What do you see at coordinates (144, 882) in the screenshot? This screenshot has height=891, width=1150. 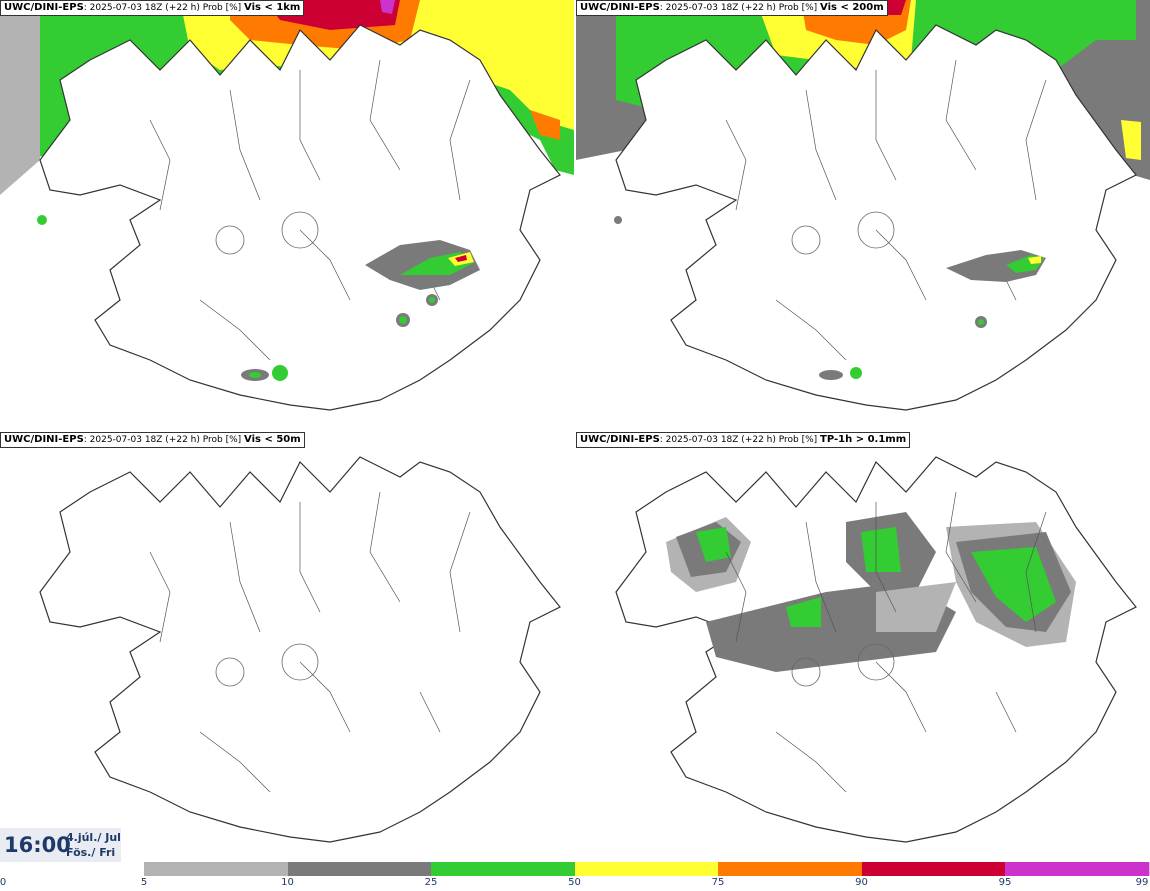 I see `legend-tick-label: 5` at bounding box center [144, 882].